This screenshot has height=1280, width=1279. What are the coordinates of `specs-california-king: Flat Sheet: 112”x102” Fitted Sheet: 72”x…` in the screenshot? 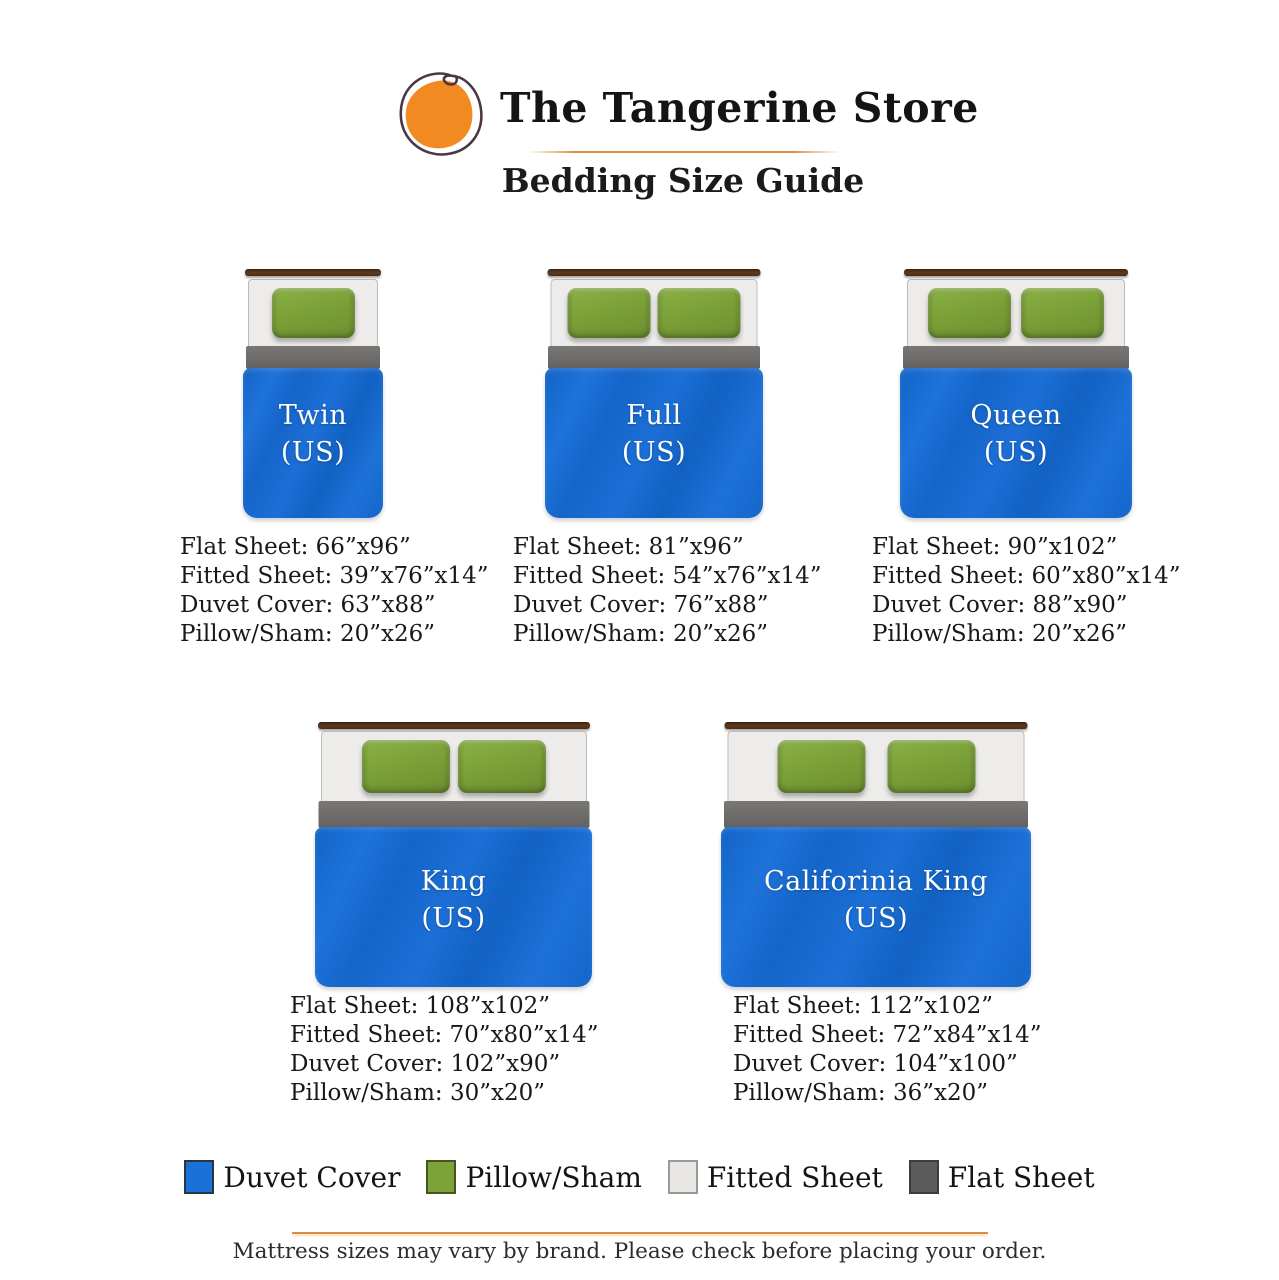 It's located at (887, 1050).